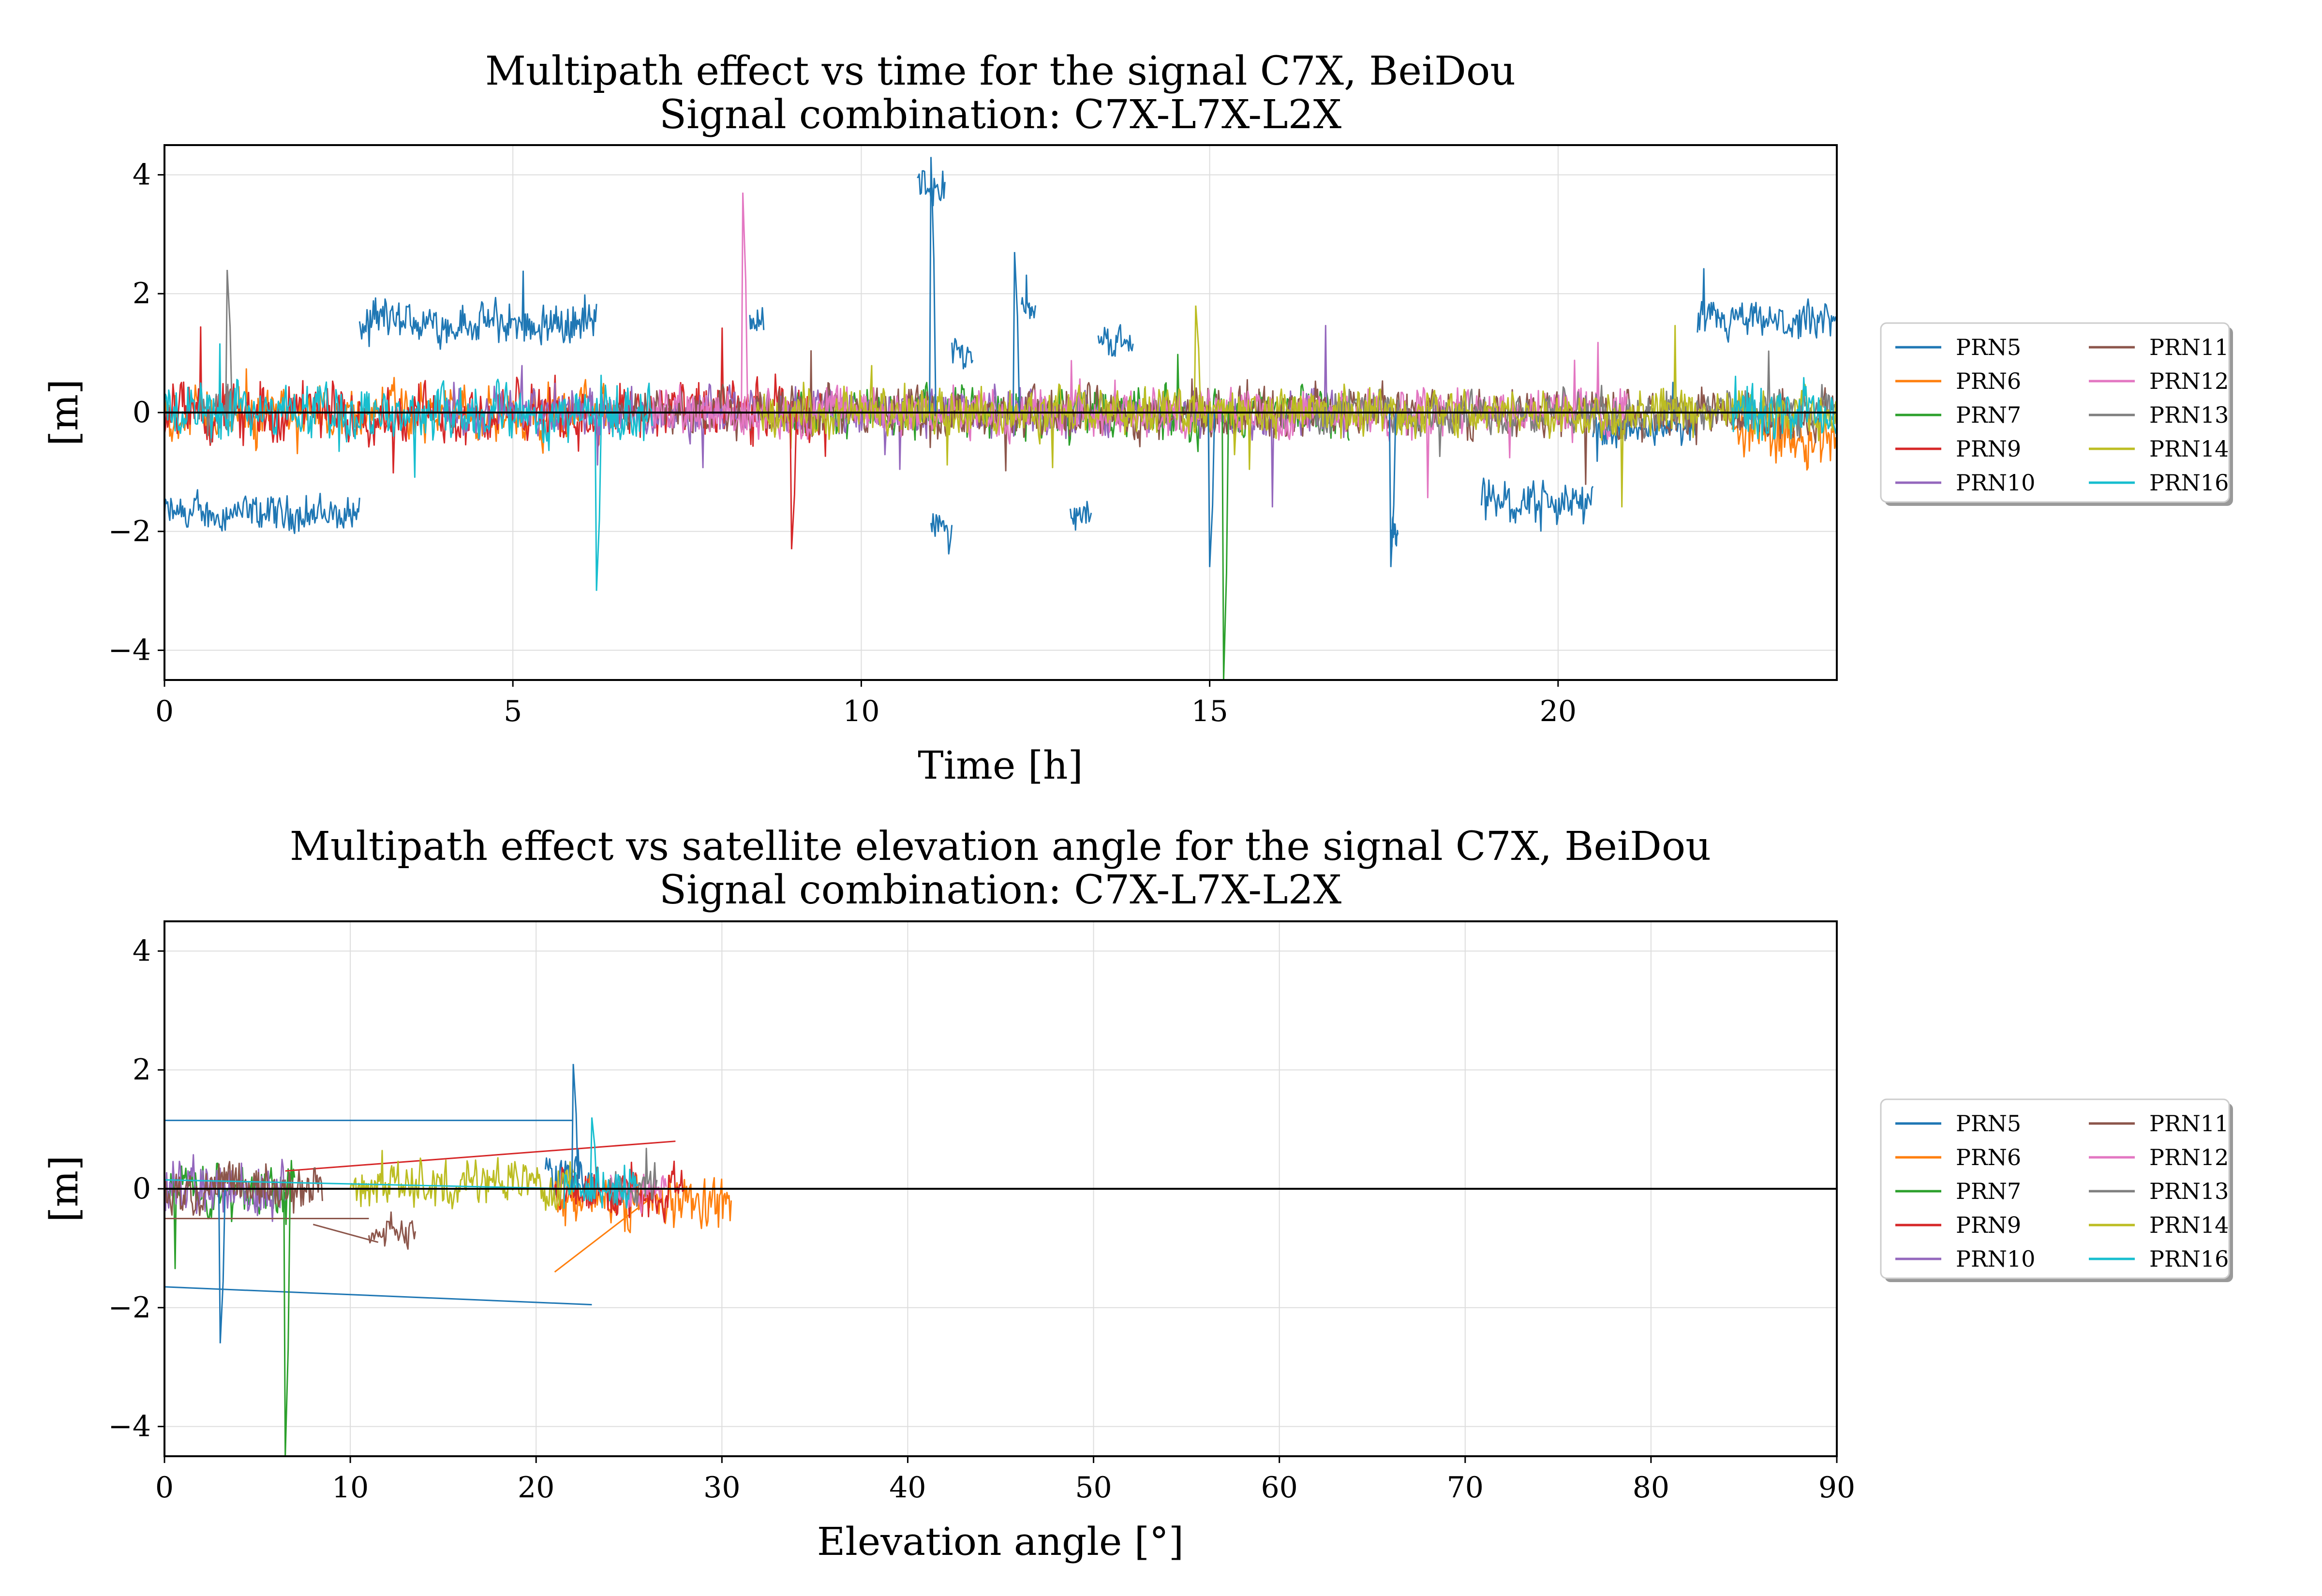  What do you see at coordinates (1000, 1541) in the screenshot?
I see `x-axis-label: Elevation angle [°]` at bounding box center [1000, 1541].